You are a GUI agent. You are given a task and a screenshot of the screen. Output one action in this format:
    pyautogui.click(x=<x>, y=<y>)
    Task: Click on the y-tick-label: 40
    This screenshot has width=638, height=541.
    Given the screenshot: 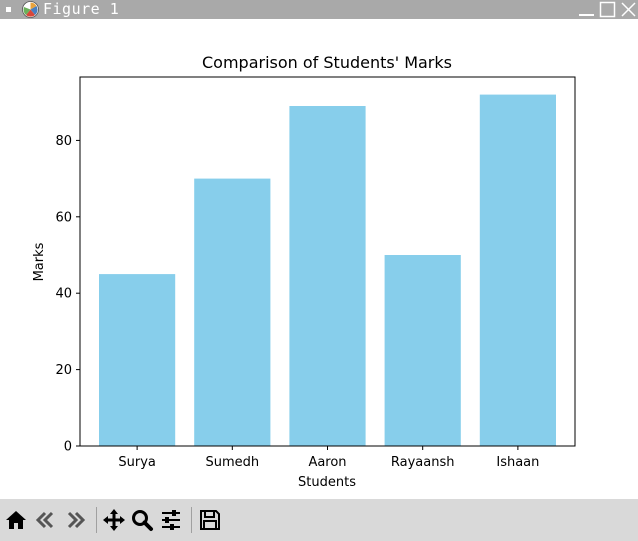 What is the action you would take?
    pyautogui.click(x=63, y=294)
    